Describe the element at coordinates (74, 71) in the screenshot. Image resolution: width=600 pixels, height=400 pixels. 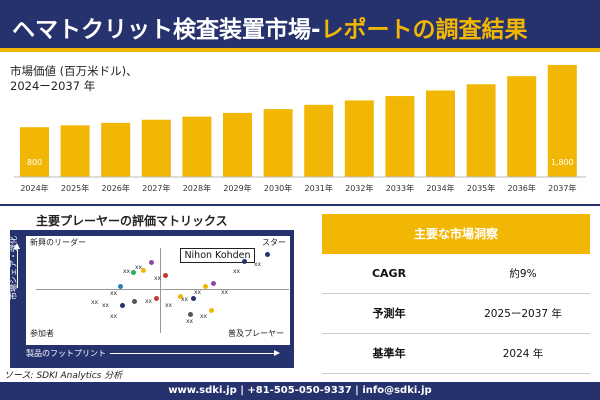
I see `market-value-line1: 市場価値 (百万米ドル)、` at that location.